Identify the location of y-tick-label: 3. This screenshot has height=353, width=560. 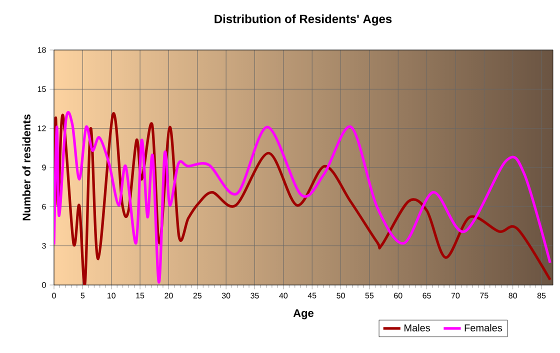
(44, 245).